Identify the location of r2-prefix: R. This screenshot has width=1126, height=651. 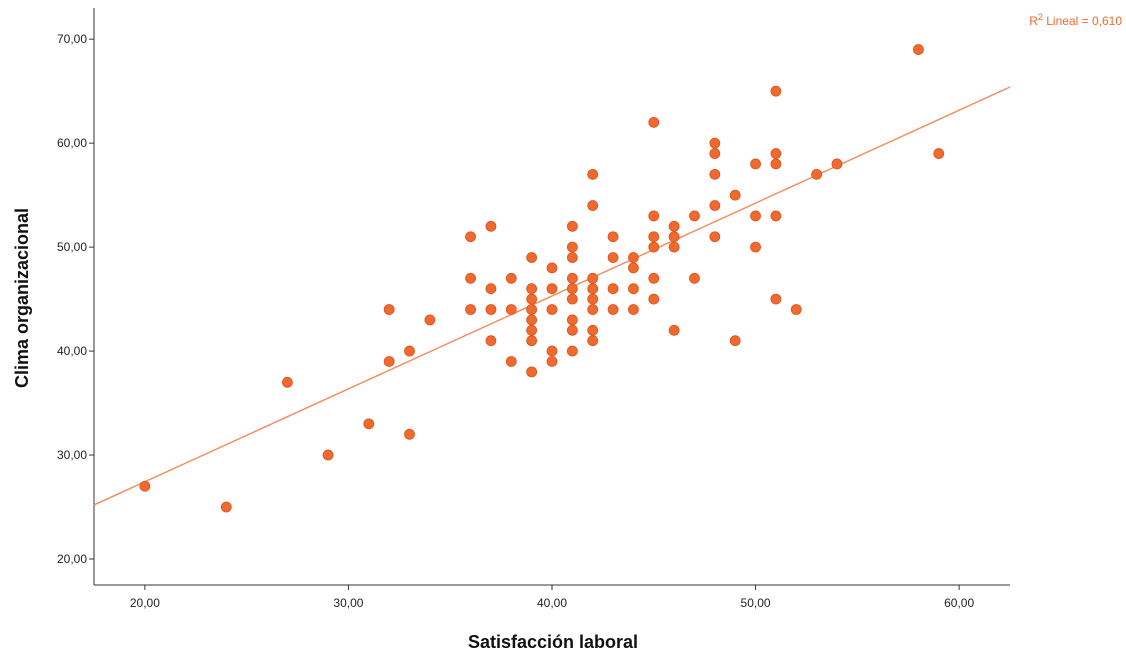
(1033, 21).